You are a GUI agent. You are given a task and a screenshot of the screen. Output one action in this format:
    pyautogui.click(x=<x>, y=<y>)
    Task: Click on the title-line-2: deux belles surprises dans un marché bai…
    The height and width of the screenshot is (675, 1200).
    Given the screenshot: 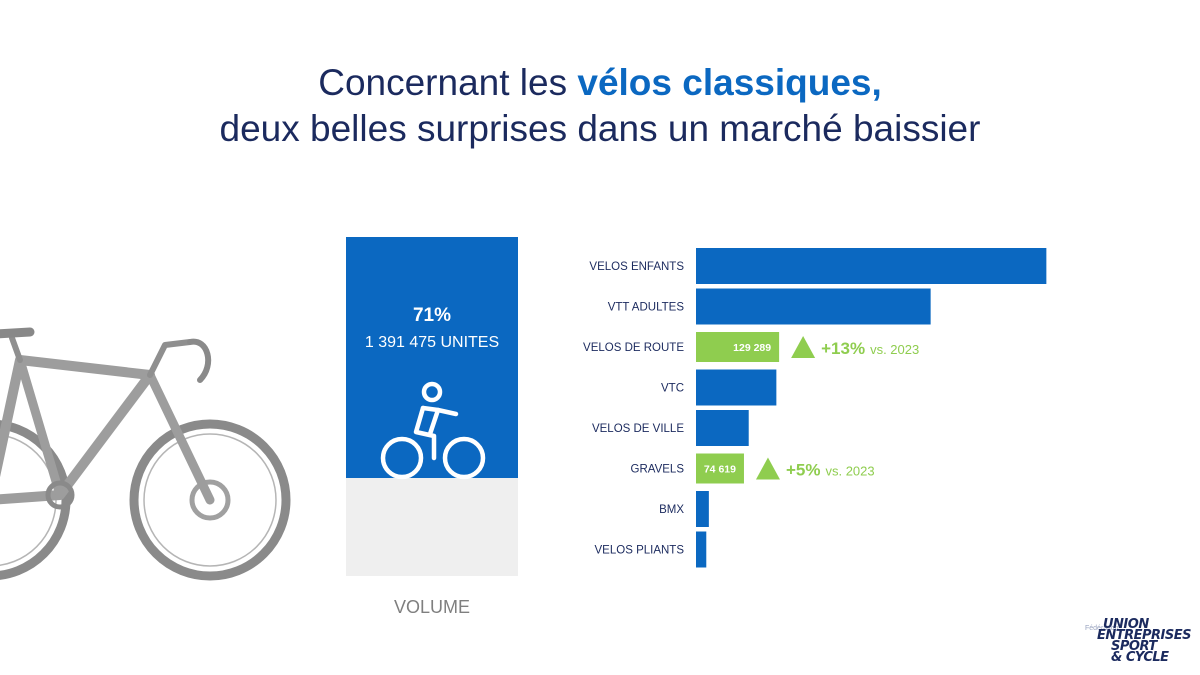 What is the action you would take?
    pyautogui.click(x=600, y=128)
    